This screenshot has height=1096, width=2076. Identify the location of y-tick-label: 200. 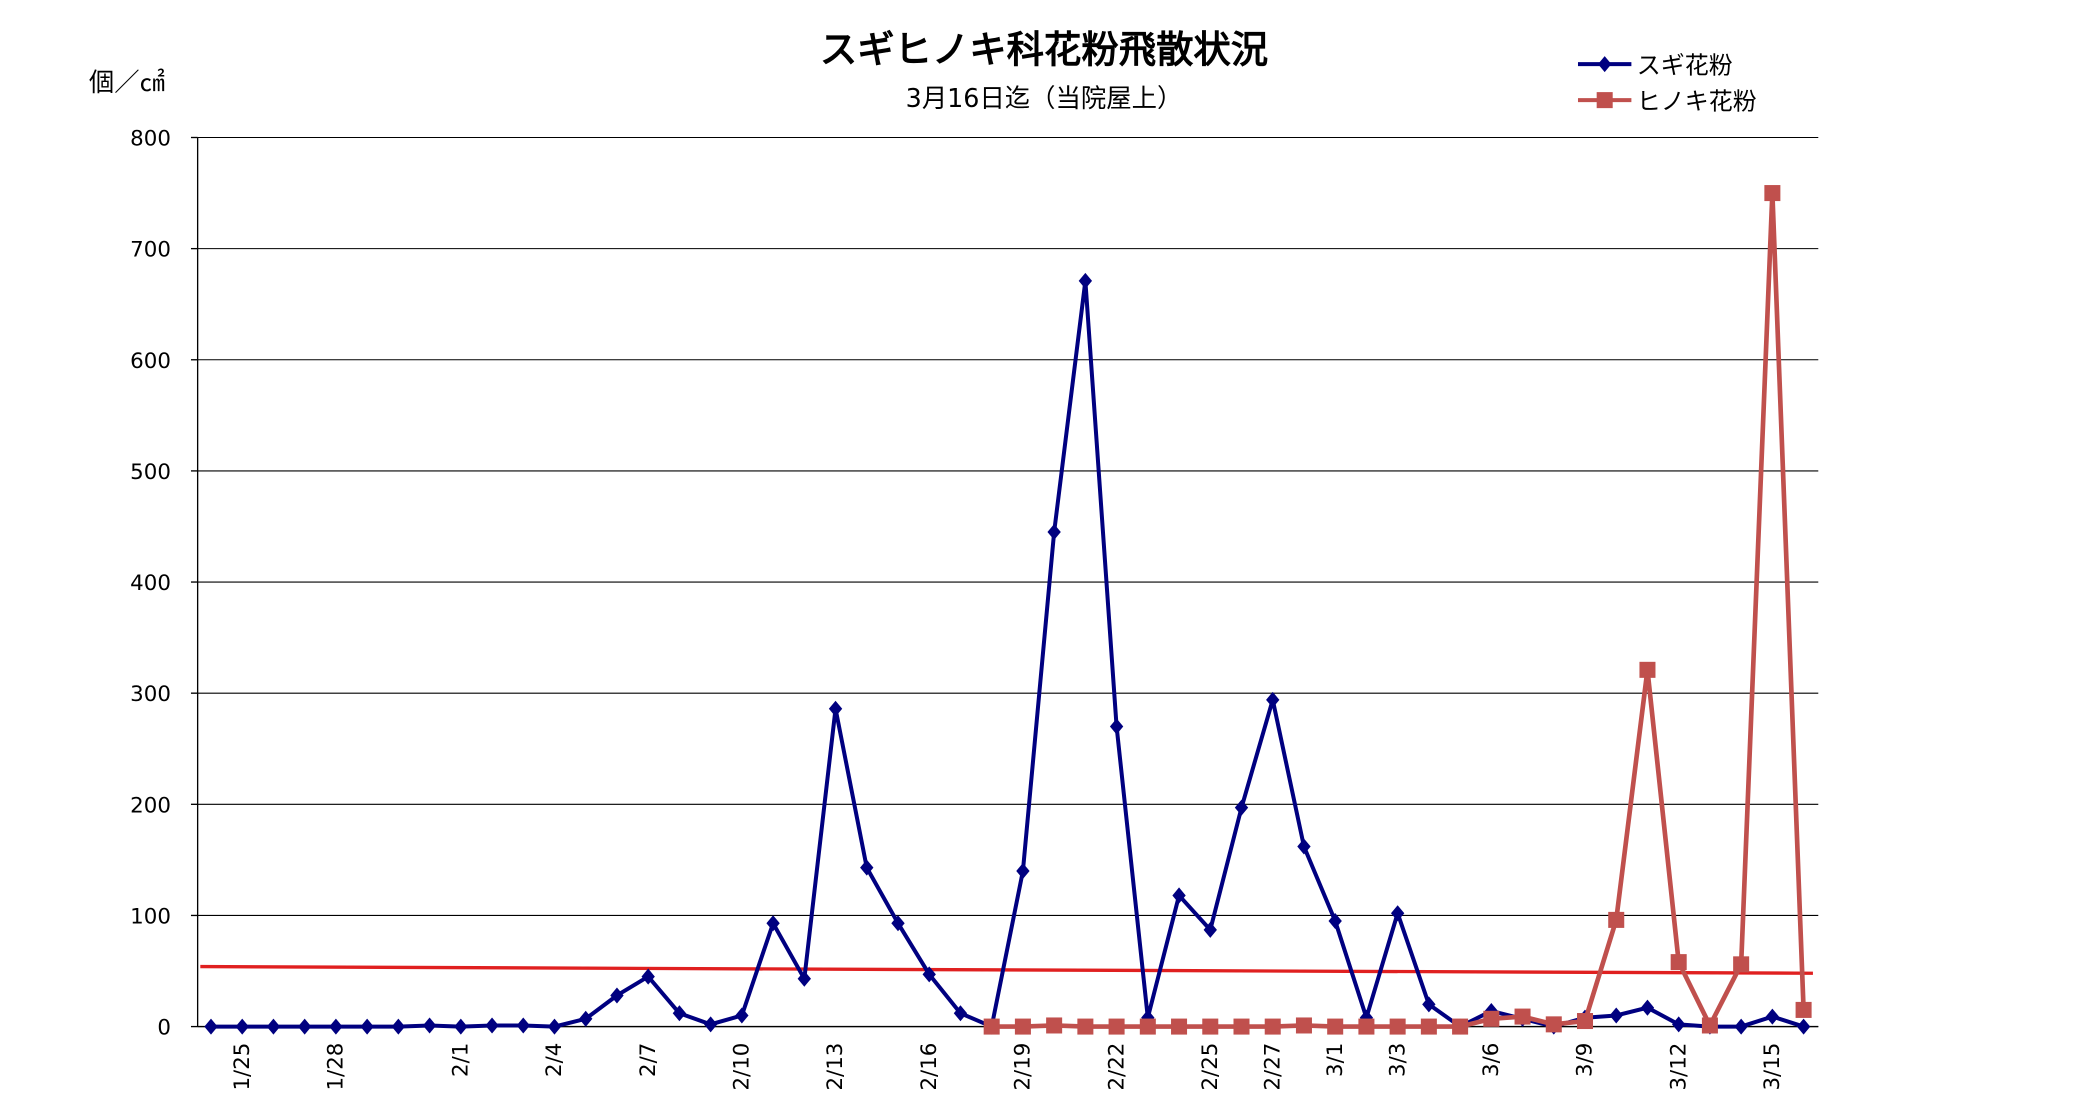
(150, 805).